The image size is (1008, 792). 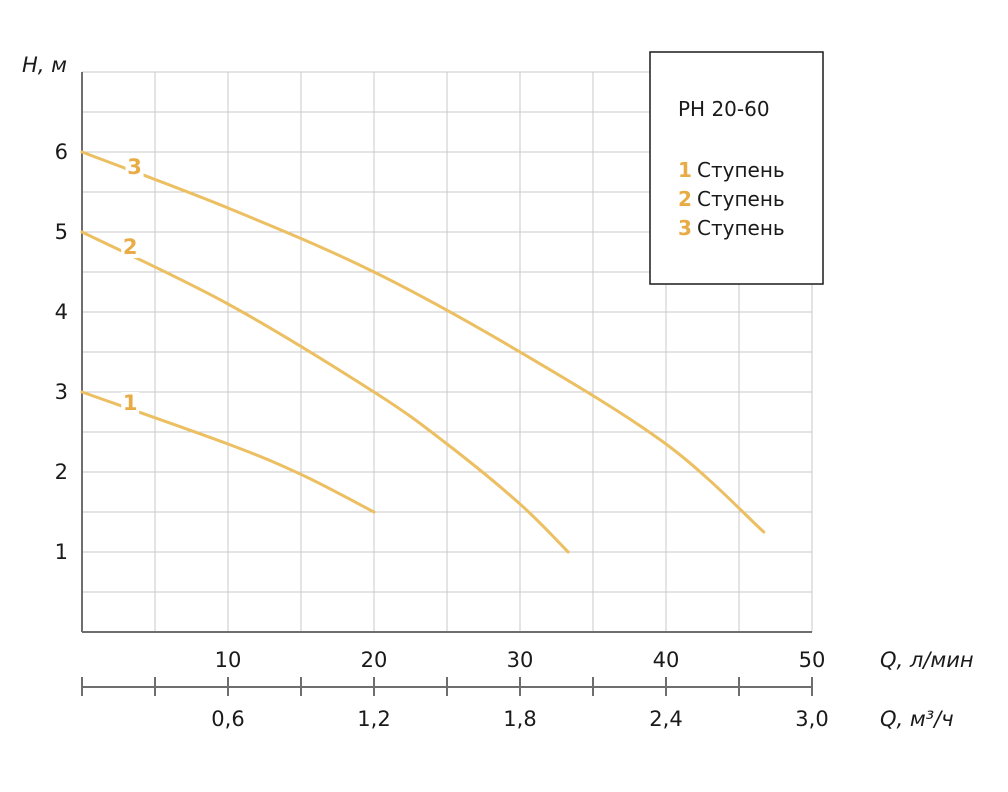 What do you see at coordinates (61, 152) in the screenshot?
I see `y-tick-label: 6` at bounding box center [61, 152].